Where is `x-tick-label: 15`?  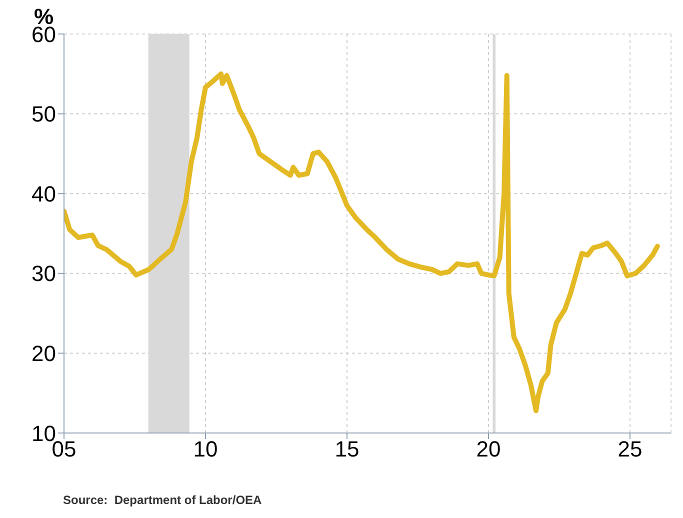
x-tick-label: 15 is located at coordinates (347, 449).